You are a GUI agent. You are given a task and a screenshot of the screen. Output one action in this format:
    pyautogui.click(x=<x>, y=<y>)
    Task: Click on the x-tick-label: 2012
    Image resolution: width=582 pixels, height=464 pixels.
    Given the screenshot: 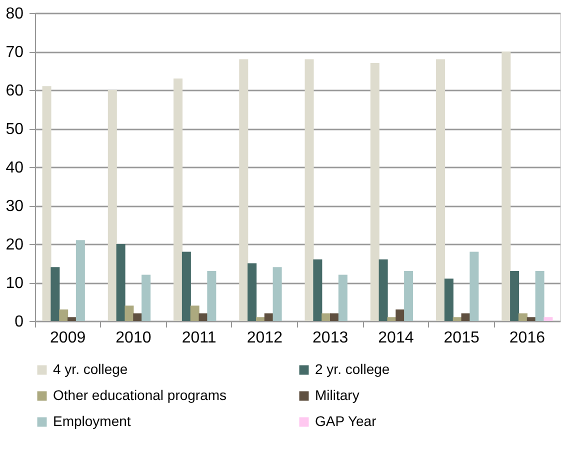 What is the action you would take?
    pyautogui.click(x=264, y=338)
    